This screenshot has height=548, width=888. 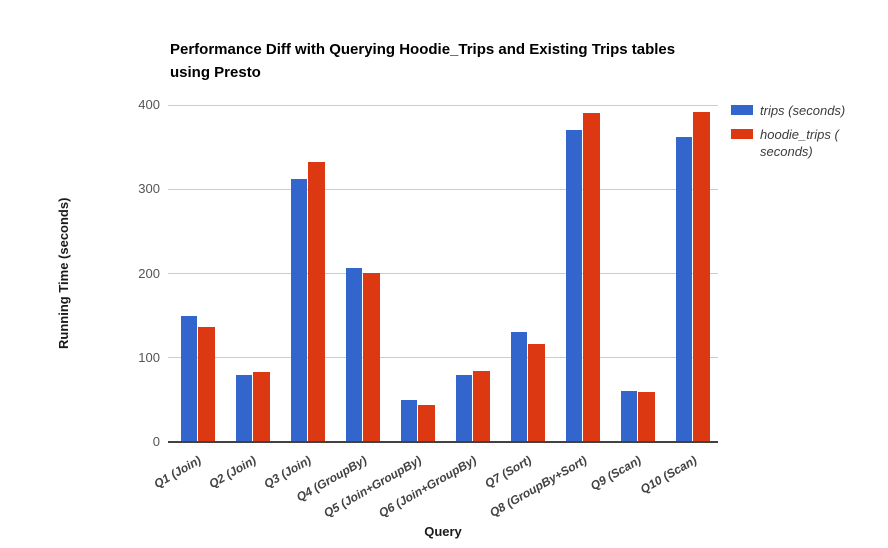 What do you see at coordinates (668, 474) in the screenshot?
I see `x-tick-label-10: Q10 (Scan)` at bounding box center [668, 474].